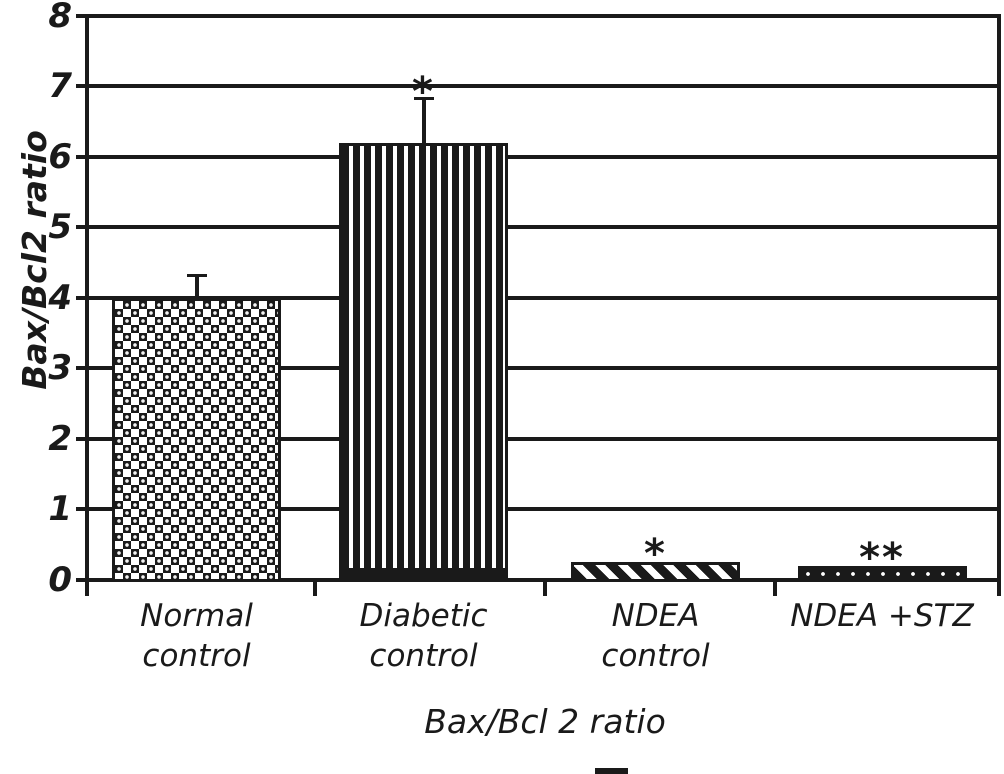 The width and height of the screenshot is (1004, 774). I want to click on x-category-label: NDEA control, so click(656, 636).